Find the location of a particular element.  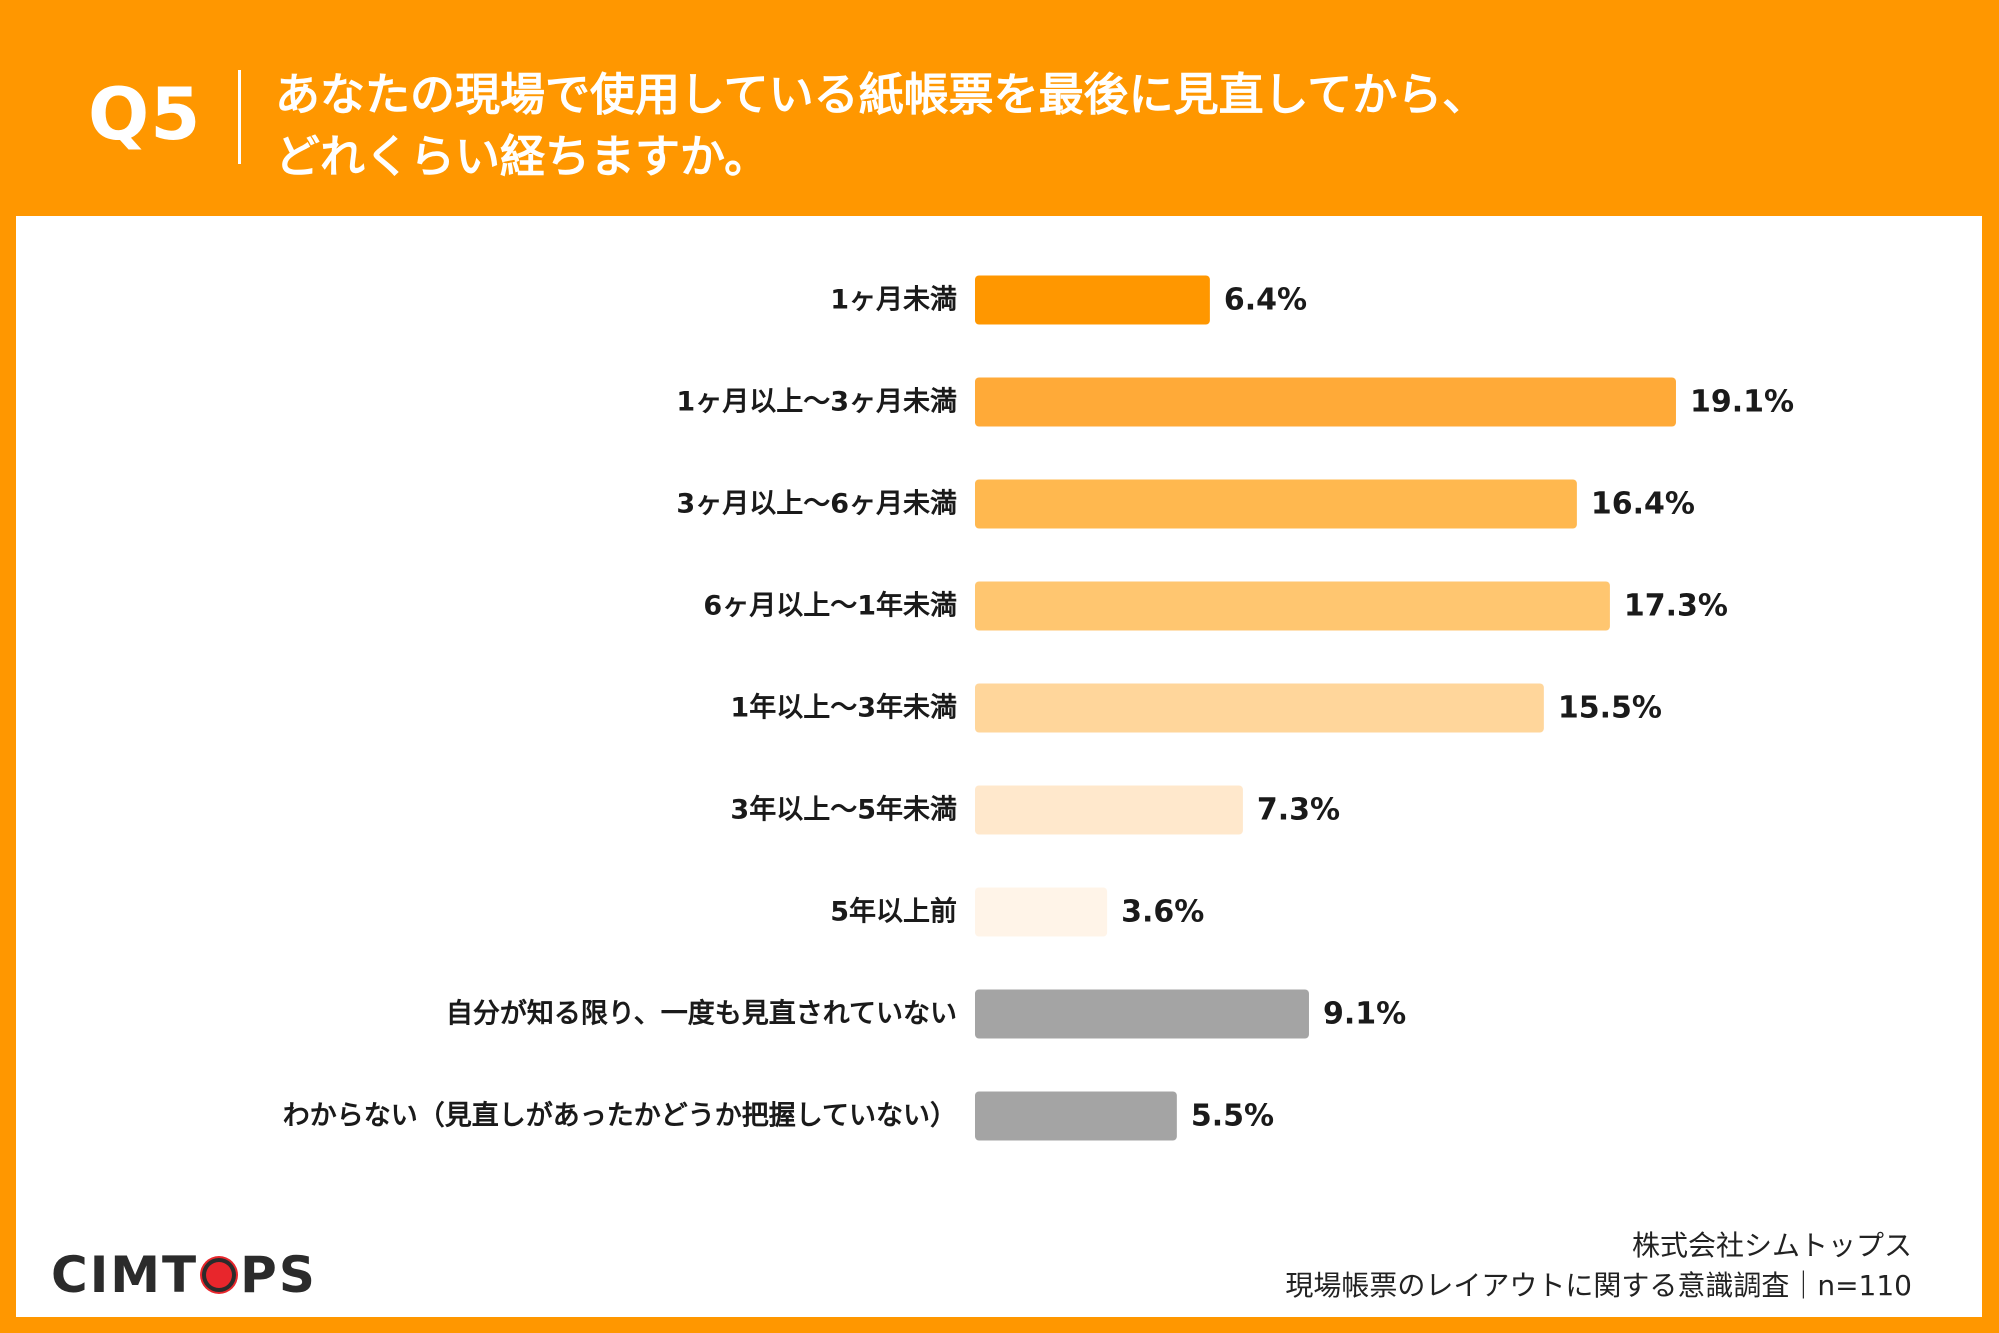

category-label: 3ヶ月以上～6ヶ月未満 is located at coordinates (816, 504).